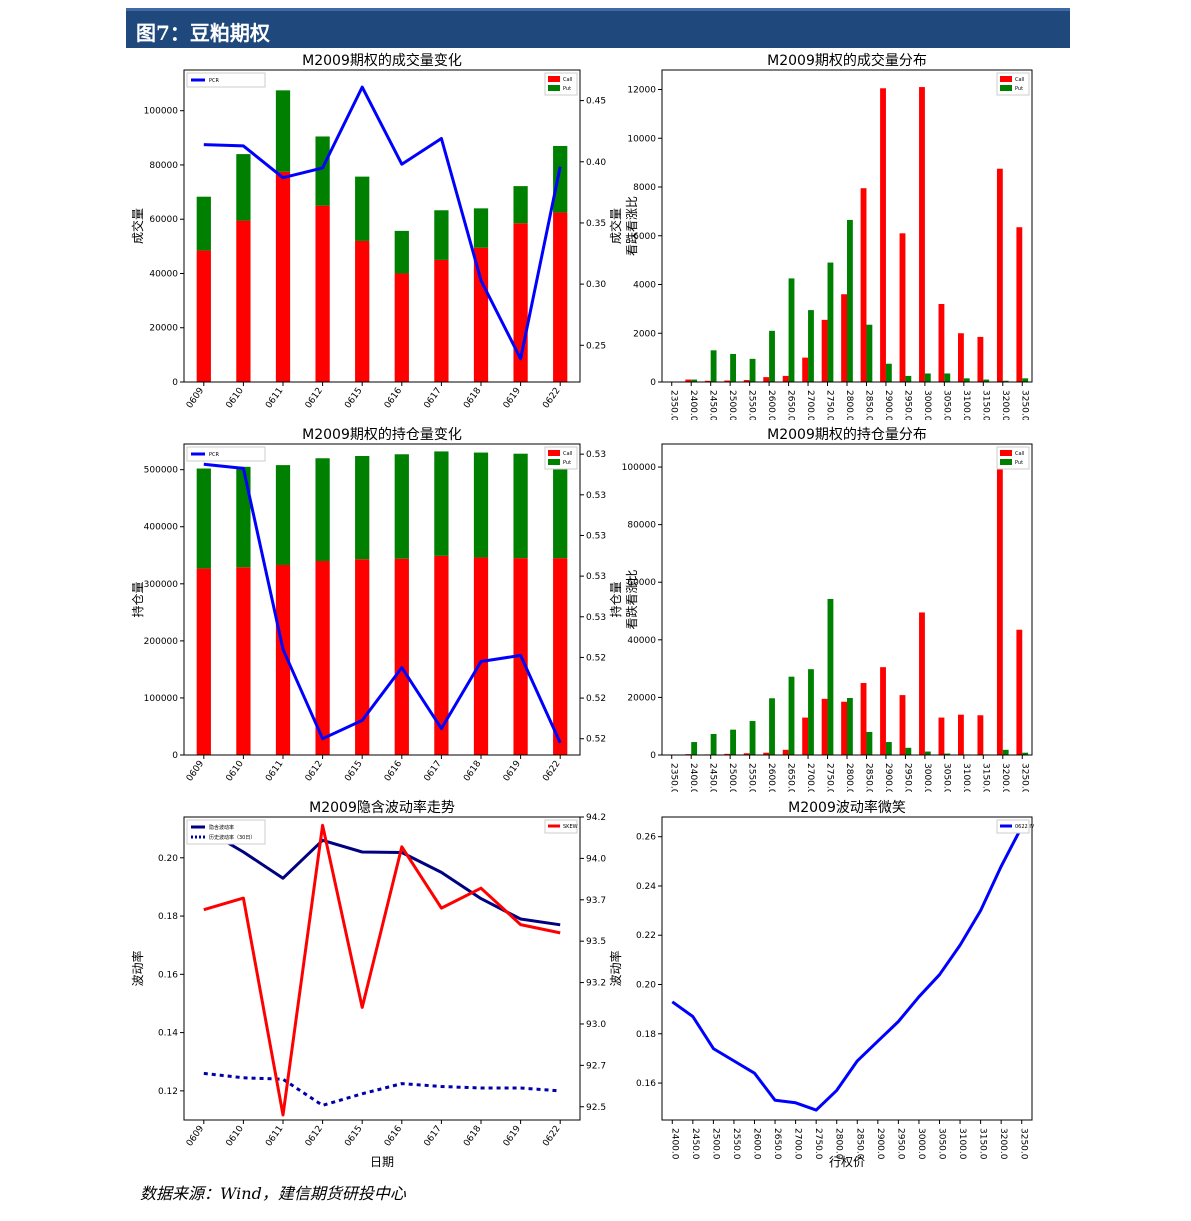  What do you see at coordinates (274, 771) in the screenshot?
I see `x-tick-label: 0611` at bounding box center [274, 771].